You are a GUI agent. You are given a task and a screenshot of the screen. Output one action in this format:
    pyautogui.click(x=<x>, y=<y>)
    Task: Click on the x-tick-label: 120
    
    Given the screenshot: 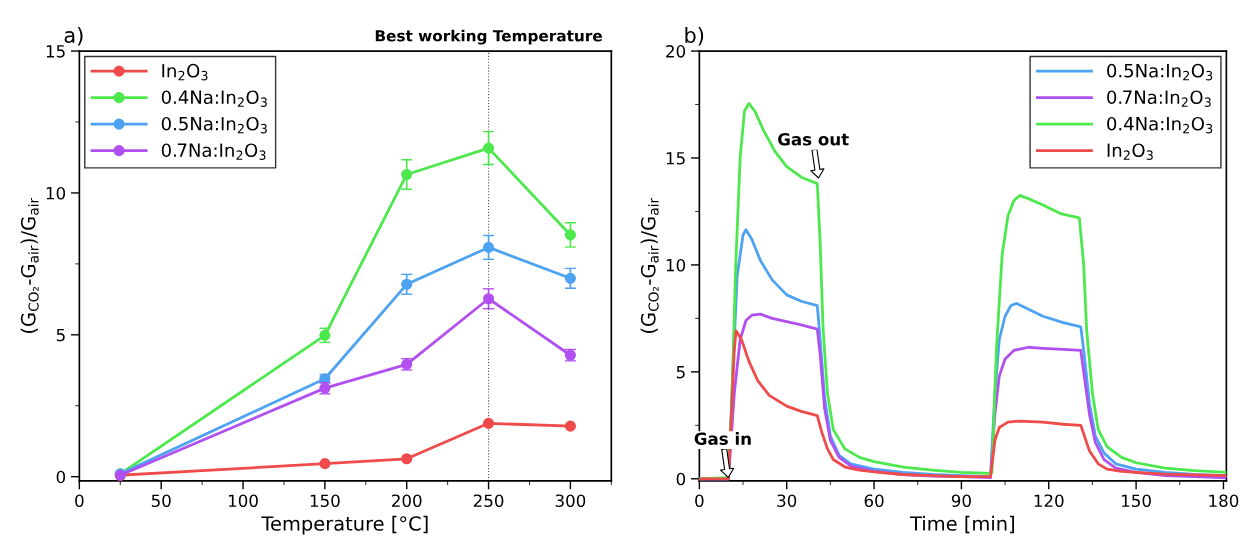 What is the action you would take?
    pyautogui.click(x=1049, y=501)
    